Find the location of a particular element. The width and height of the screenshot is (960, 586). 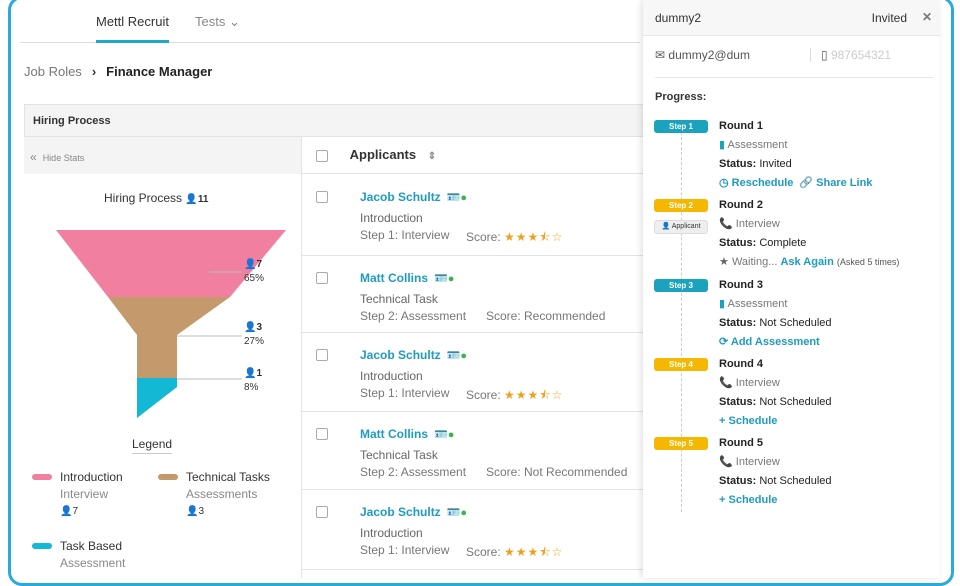

step-badge: Step 3 is located at coordinates (681, 285).